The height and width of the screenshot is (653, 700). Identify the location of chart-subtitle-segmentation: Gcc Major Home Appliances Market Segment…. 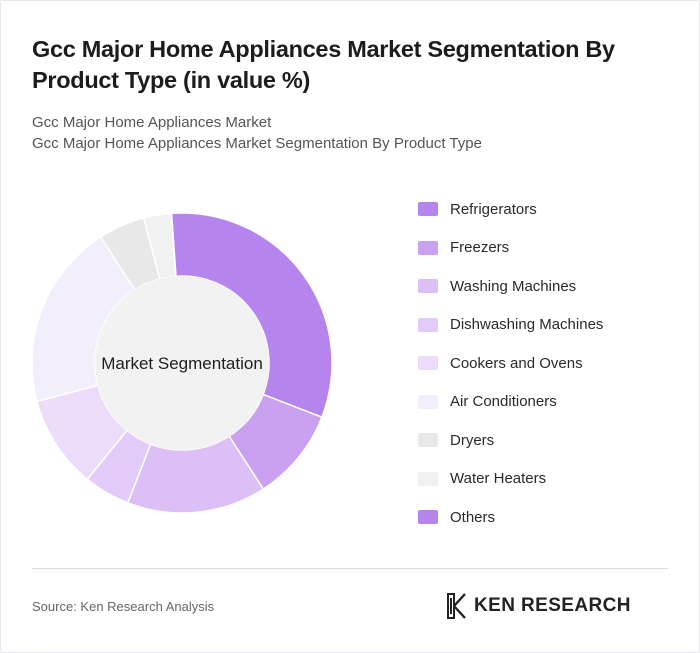
(257, 143).